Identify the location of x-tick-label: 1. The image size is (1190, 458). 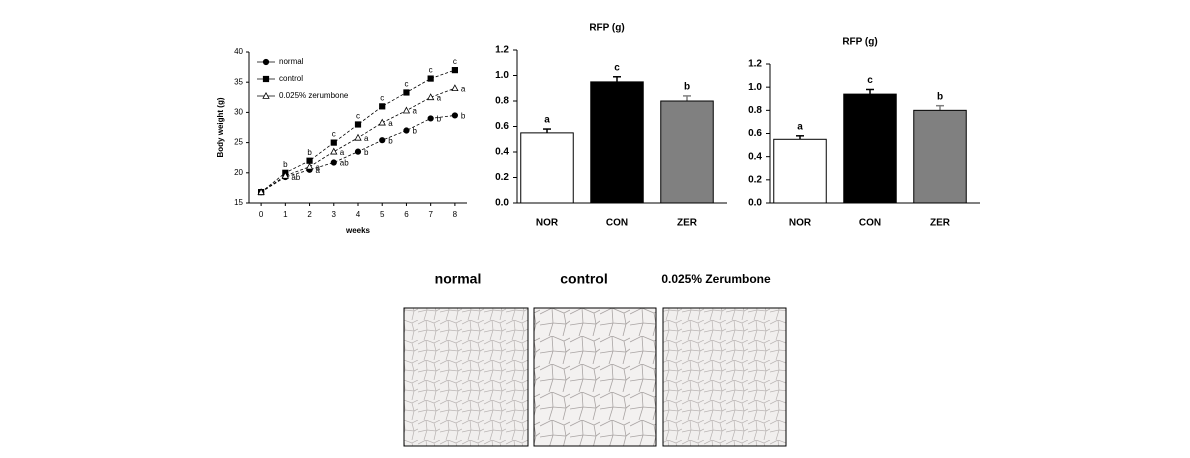
(285, 214).